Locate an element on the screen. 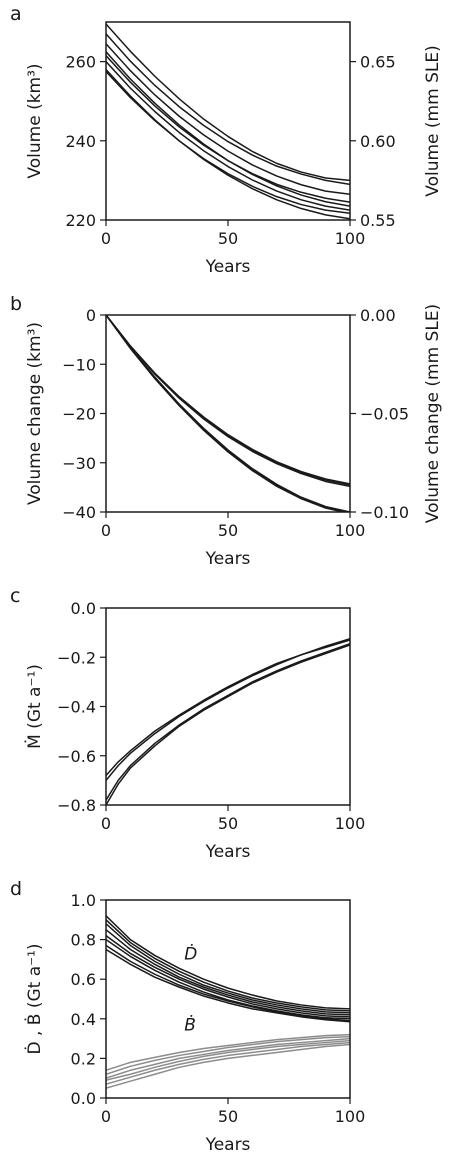 This screenshot has width=449, height=1155. y-right-tick-label: 0.55 is located at coordinates (378, 220).